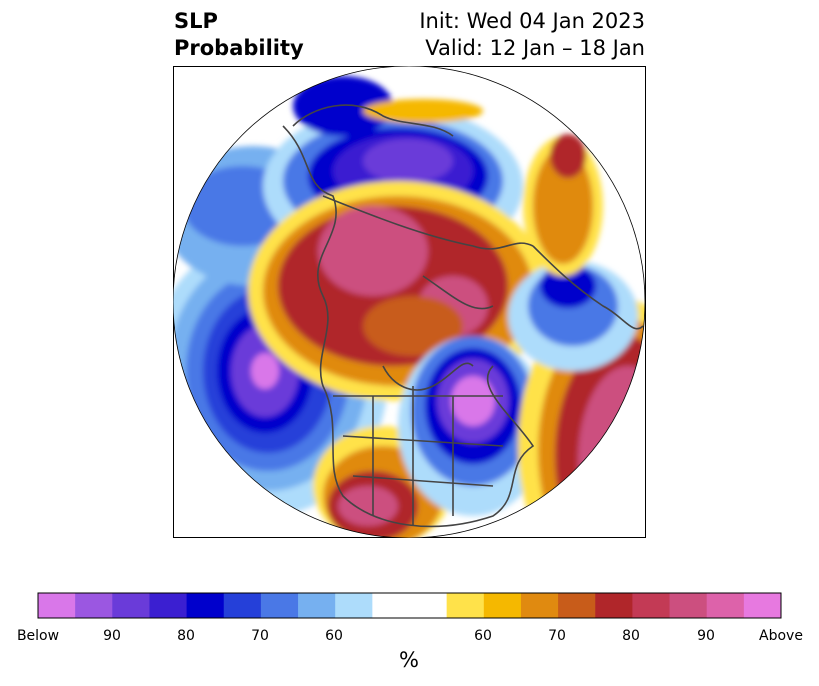 The width and height of the screenshot is (819, 686). I want to click on probability-colorbar, so click(409, 605).